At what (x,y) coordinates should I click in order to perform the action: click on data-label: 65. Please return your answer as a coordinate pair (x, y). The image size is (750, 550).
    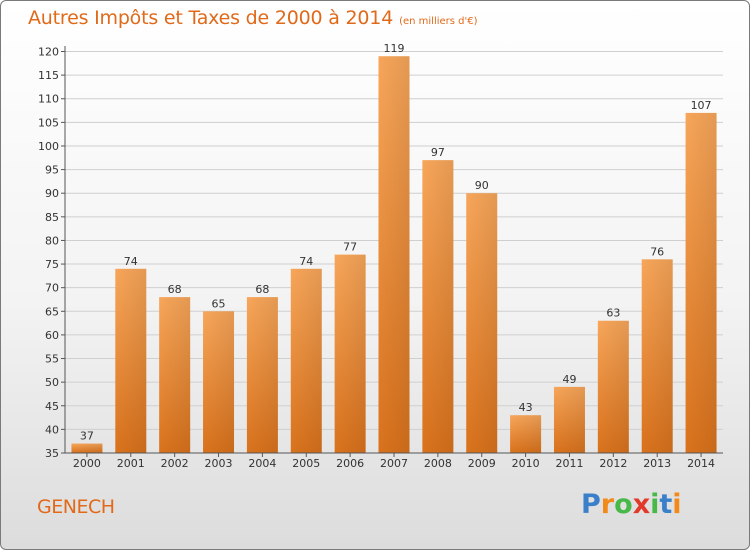
    Looking at the image, I should click on (219, 303).